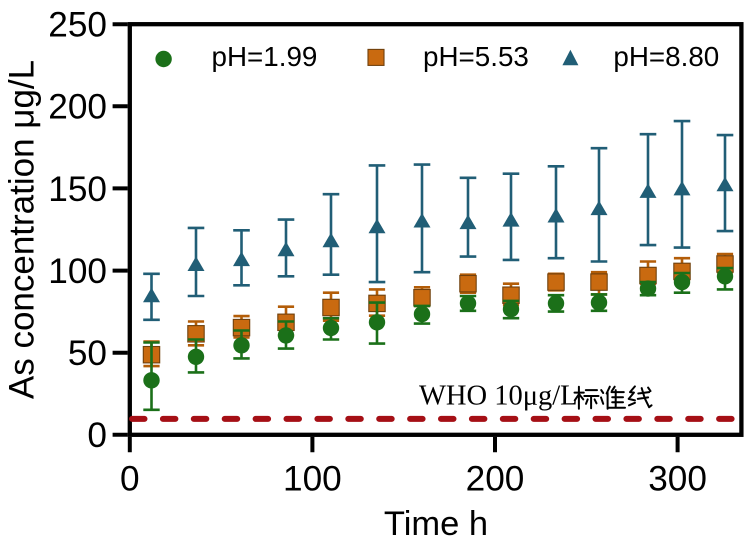  I want to click on svg-text: pH=5.53, so click(476, 56).